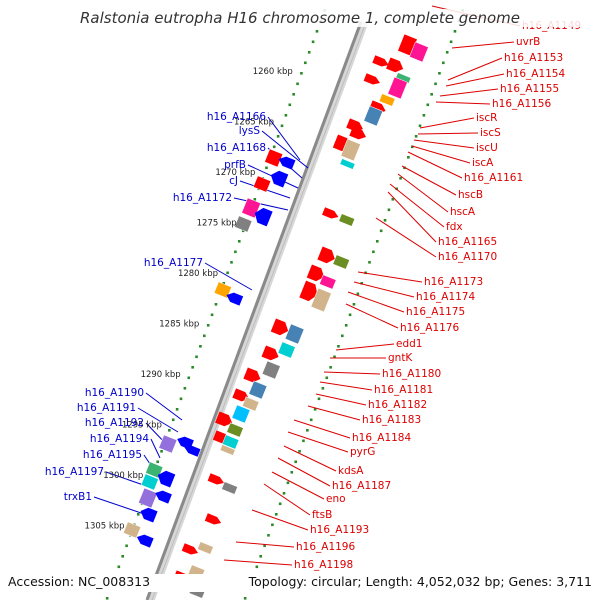 The height and width of the screenshot is (600, 600). I want to click on right-gene-label: h16_A1155, so click(529, 89).